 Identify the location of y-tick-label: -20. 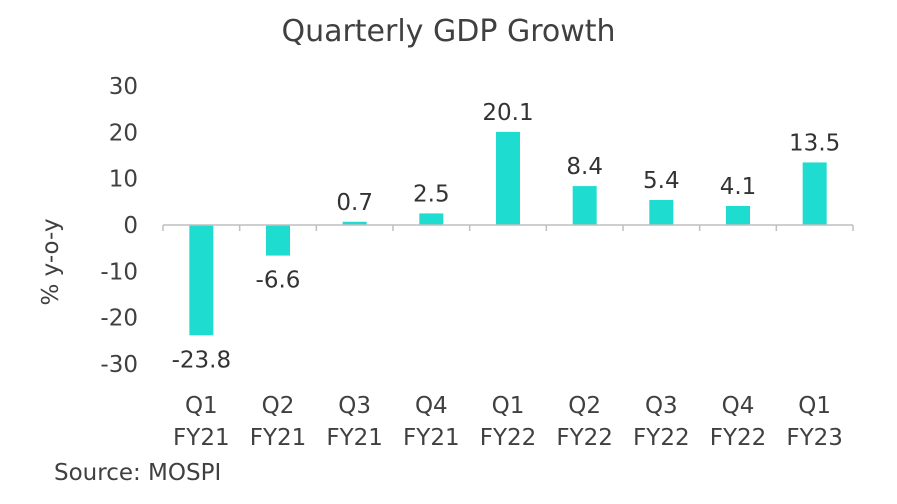
(119, 319).